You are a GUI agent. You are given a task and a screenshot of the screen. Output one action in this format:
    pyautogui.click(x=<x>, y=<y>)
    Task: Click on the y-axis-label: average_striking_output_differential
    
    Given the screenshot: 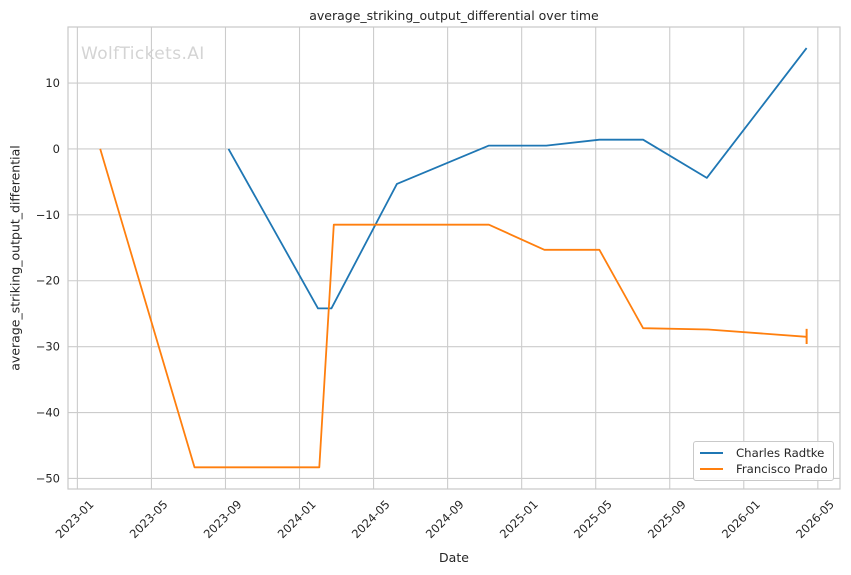 What is the action you would take?
    pyautogui.click(x=15, y=258)
    